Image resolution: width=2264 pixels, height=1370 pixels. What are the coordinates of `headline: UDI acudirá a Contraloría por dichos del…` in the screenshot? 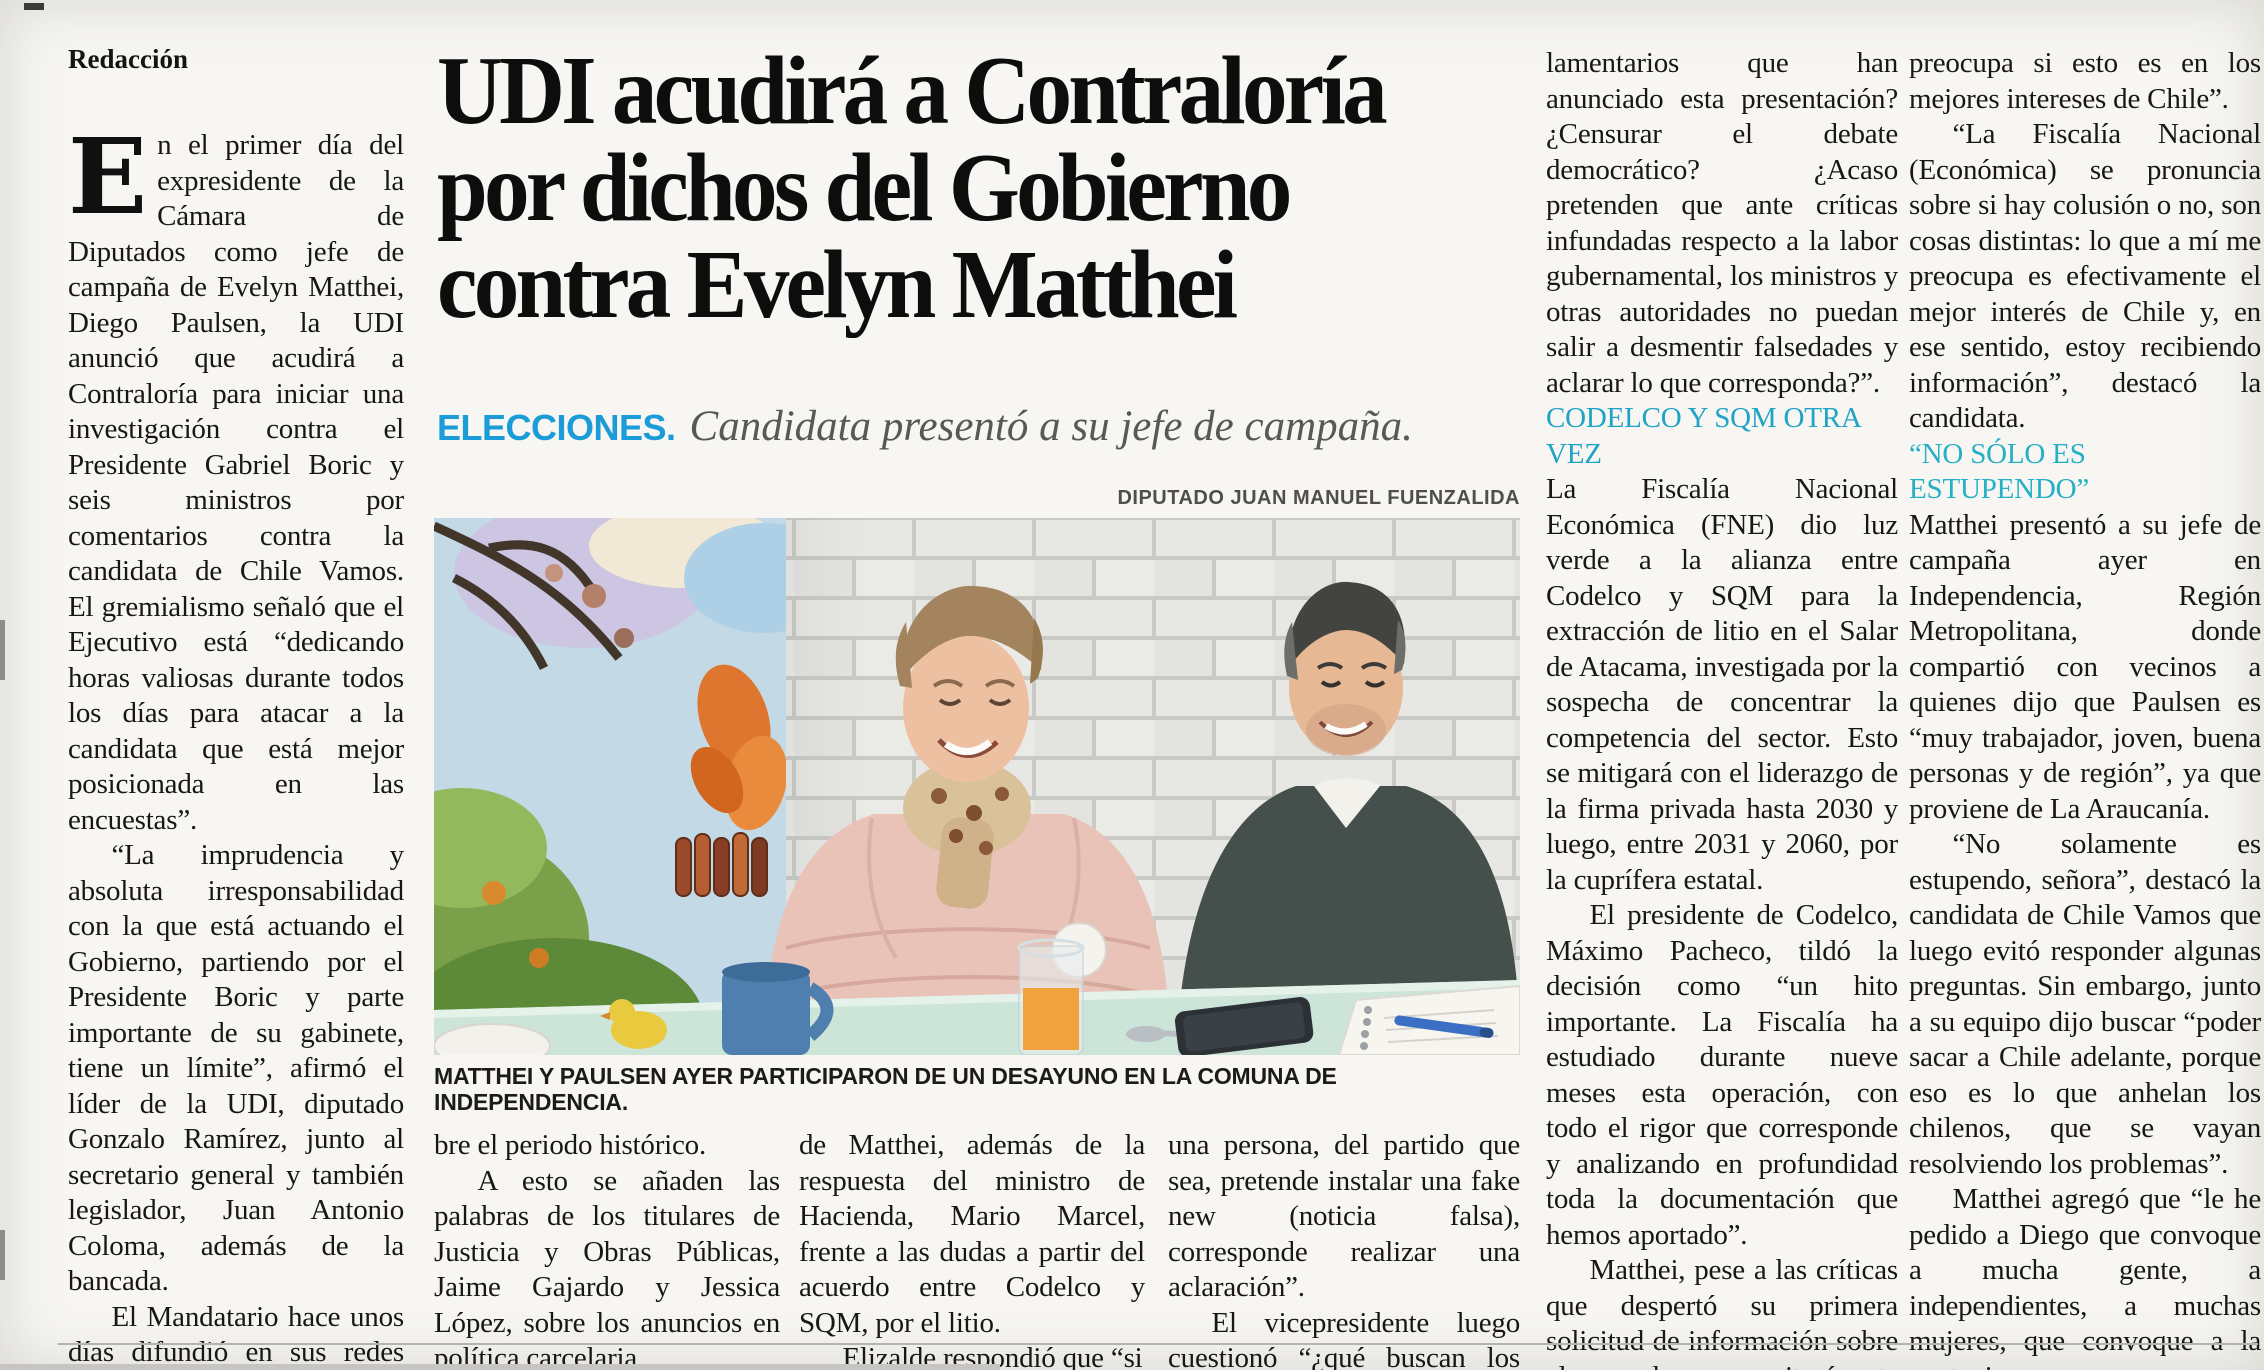 It's located at (984, 187).